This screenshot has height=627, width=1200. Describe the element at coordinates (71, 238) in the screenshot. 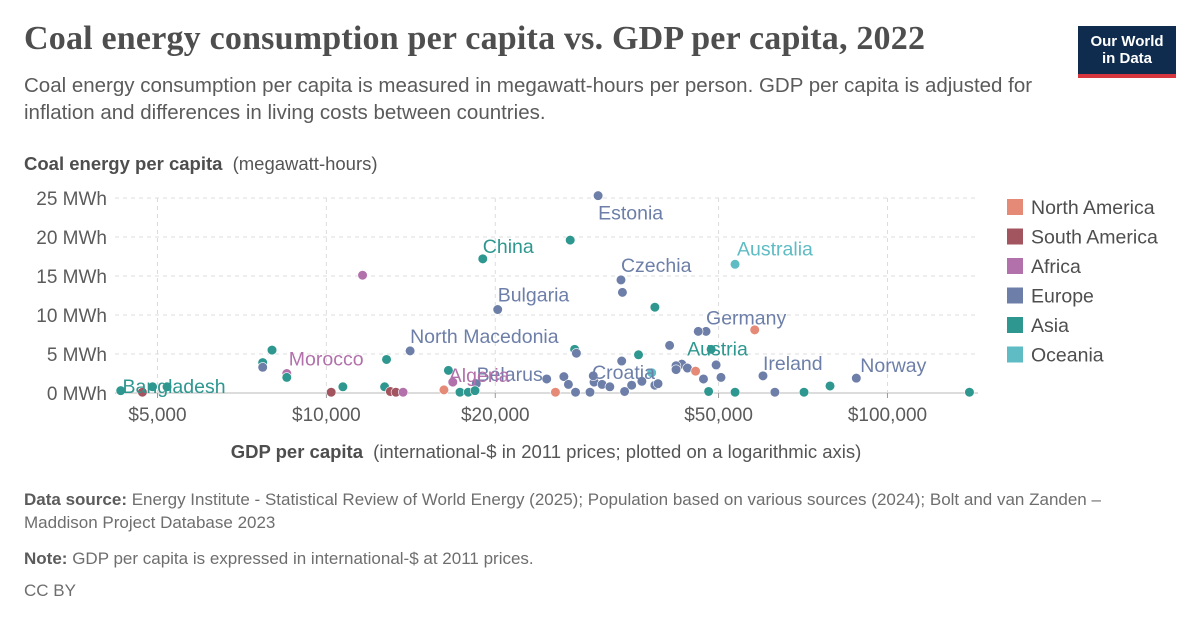

I see `y-tick-label: 20 MWh` at that location.